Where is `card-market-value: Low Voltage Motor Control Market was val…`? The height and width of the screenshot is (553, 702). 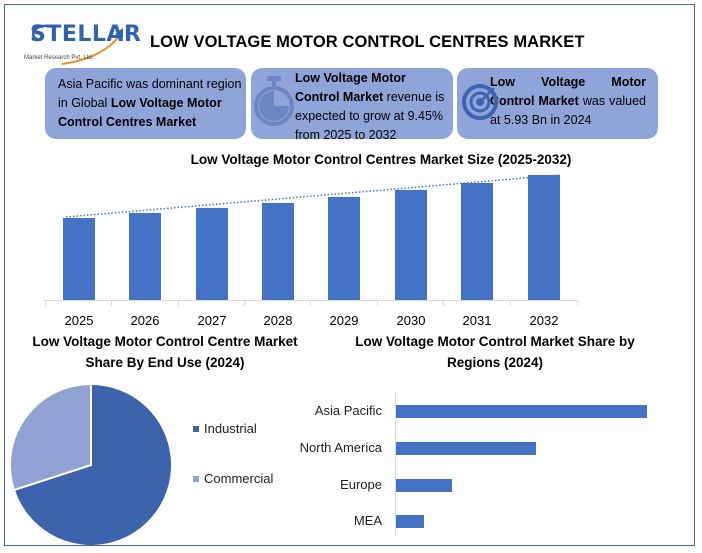 card-market-value: Low Voltage Motor Control Market was val… is located at coordinates (557, 103).